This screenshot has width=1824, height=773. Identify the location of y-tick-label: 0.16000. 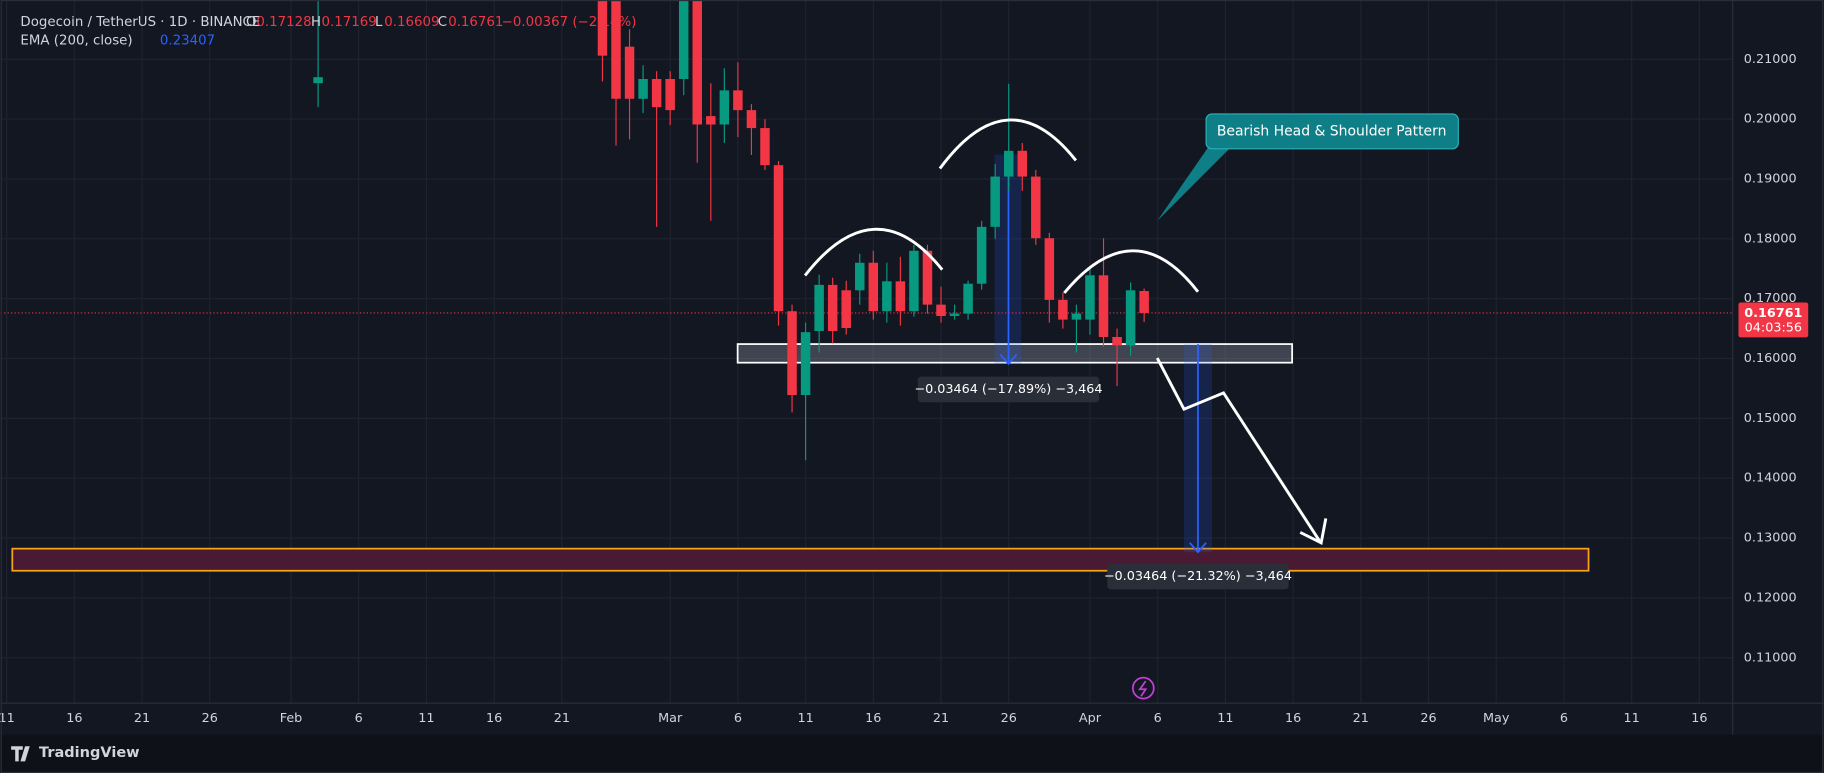
(1770, 358).